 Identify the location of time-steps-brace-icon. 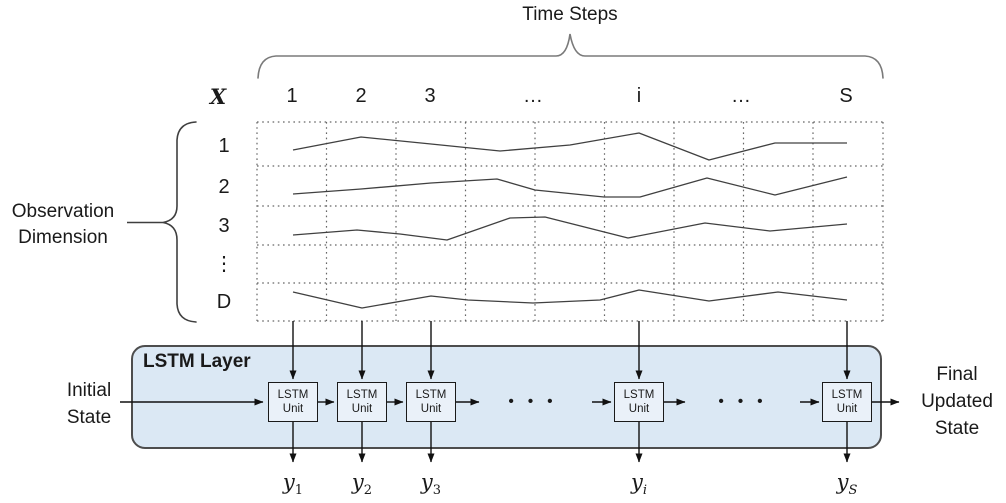
(570, 56).